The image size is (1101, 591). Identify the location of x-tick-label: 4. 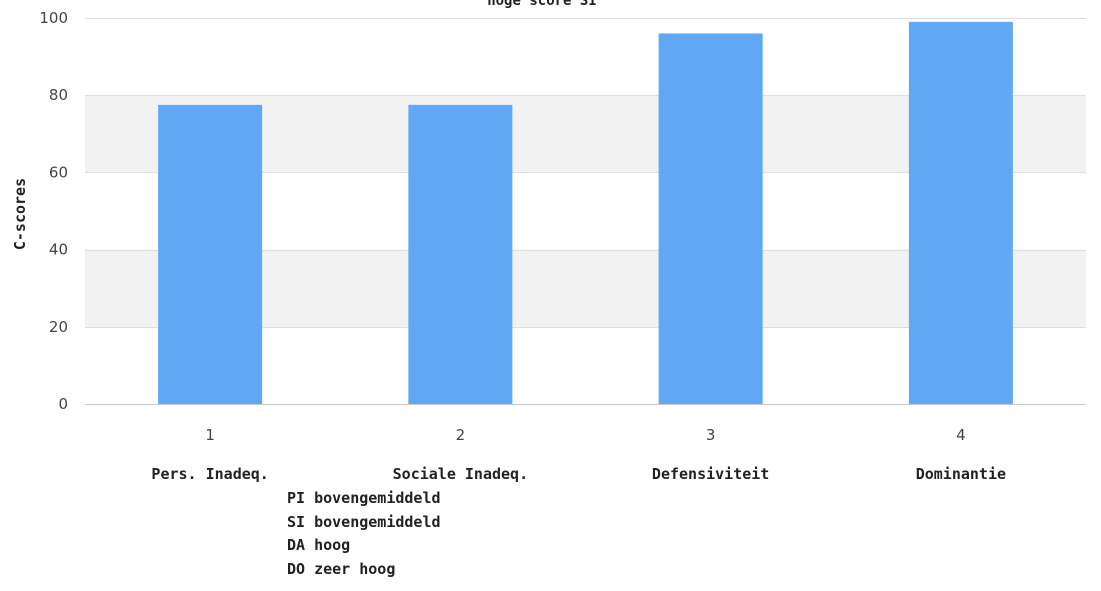
(961, 435).